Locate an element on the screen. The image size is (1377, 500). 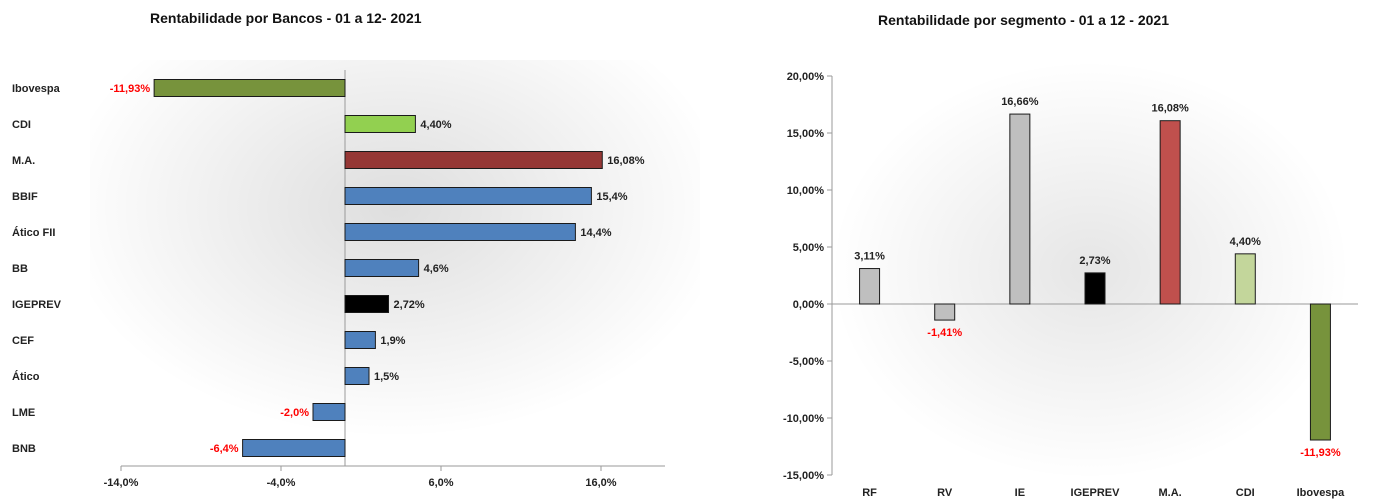
category-label-lme: LME is located at coordinates (23, 413).